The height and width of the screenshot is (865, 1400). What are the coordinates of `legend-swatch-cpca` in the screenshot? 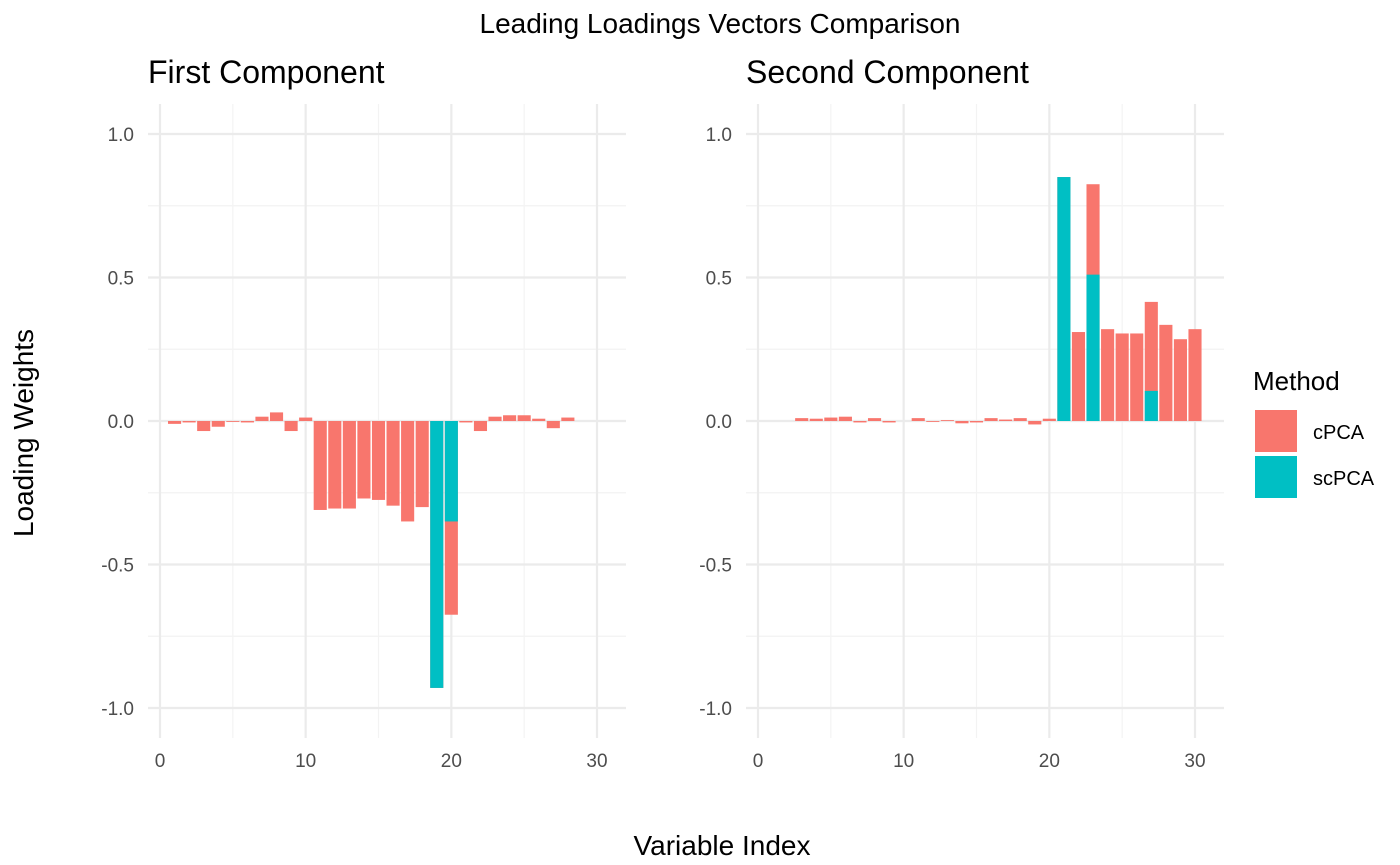 It's located at (1276, 431).